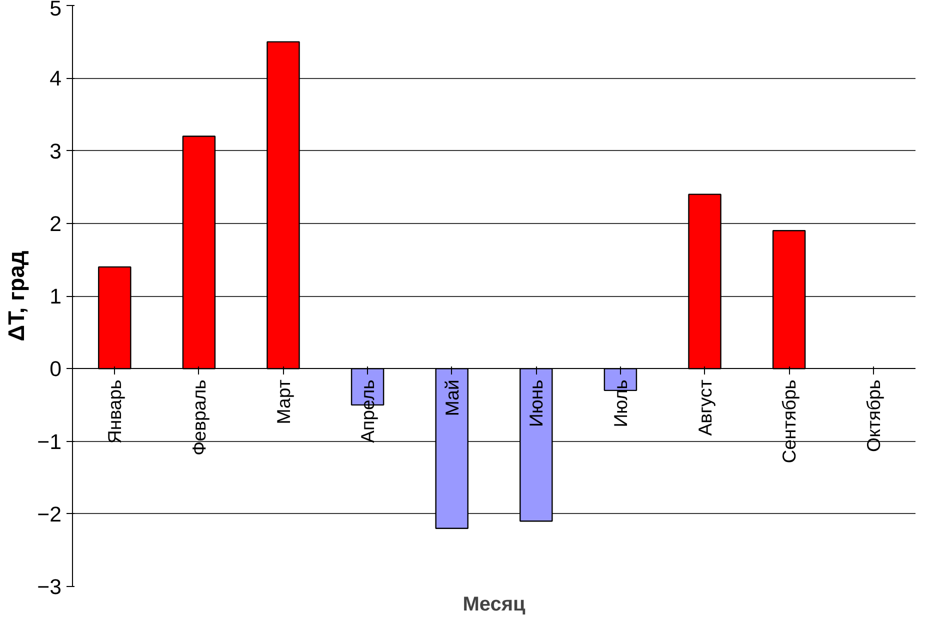  I want to click on y-tick-label: 4, so click(56, 78).